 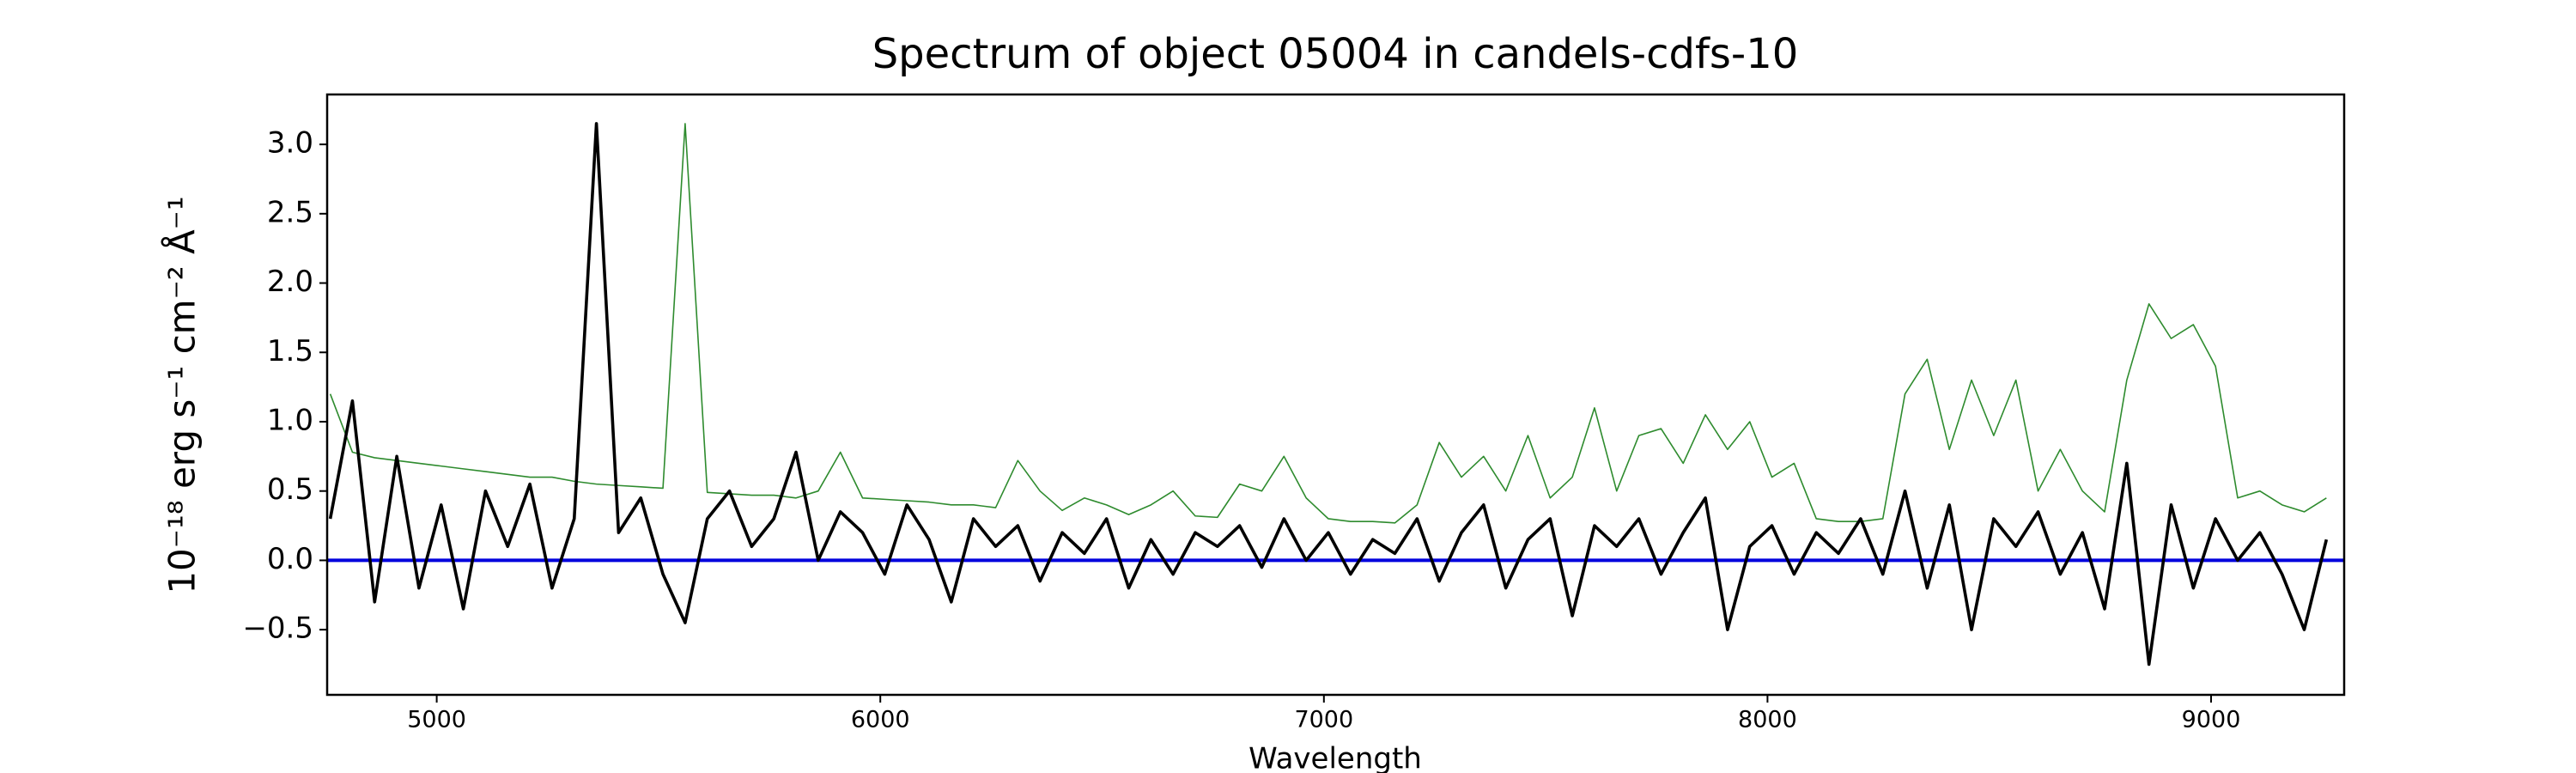 What do you see at coordinates (881, 720) in the screenshot?
I see `x-tick-label: 6000` at bounding box center [881, 720].